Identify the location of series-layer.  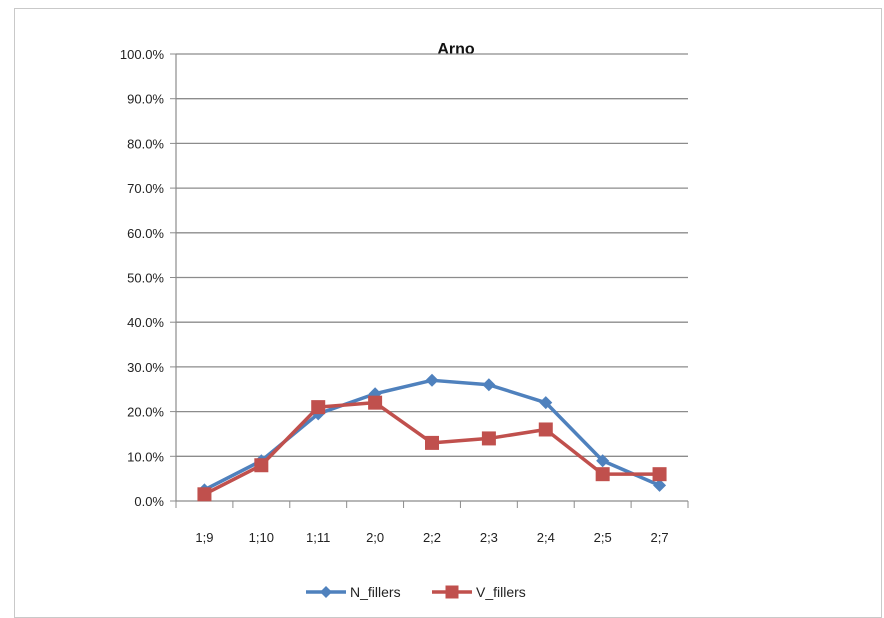
(432, 437).